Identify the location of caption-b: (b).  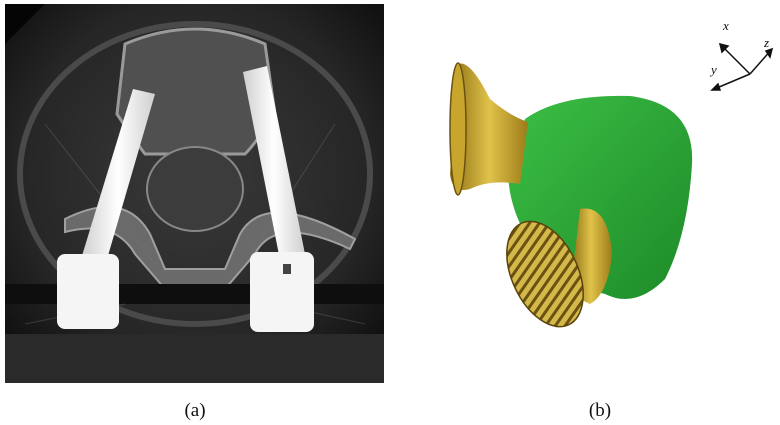
(600, 410).